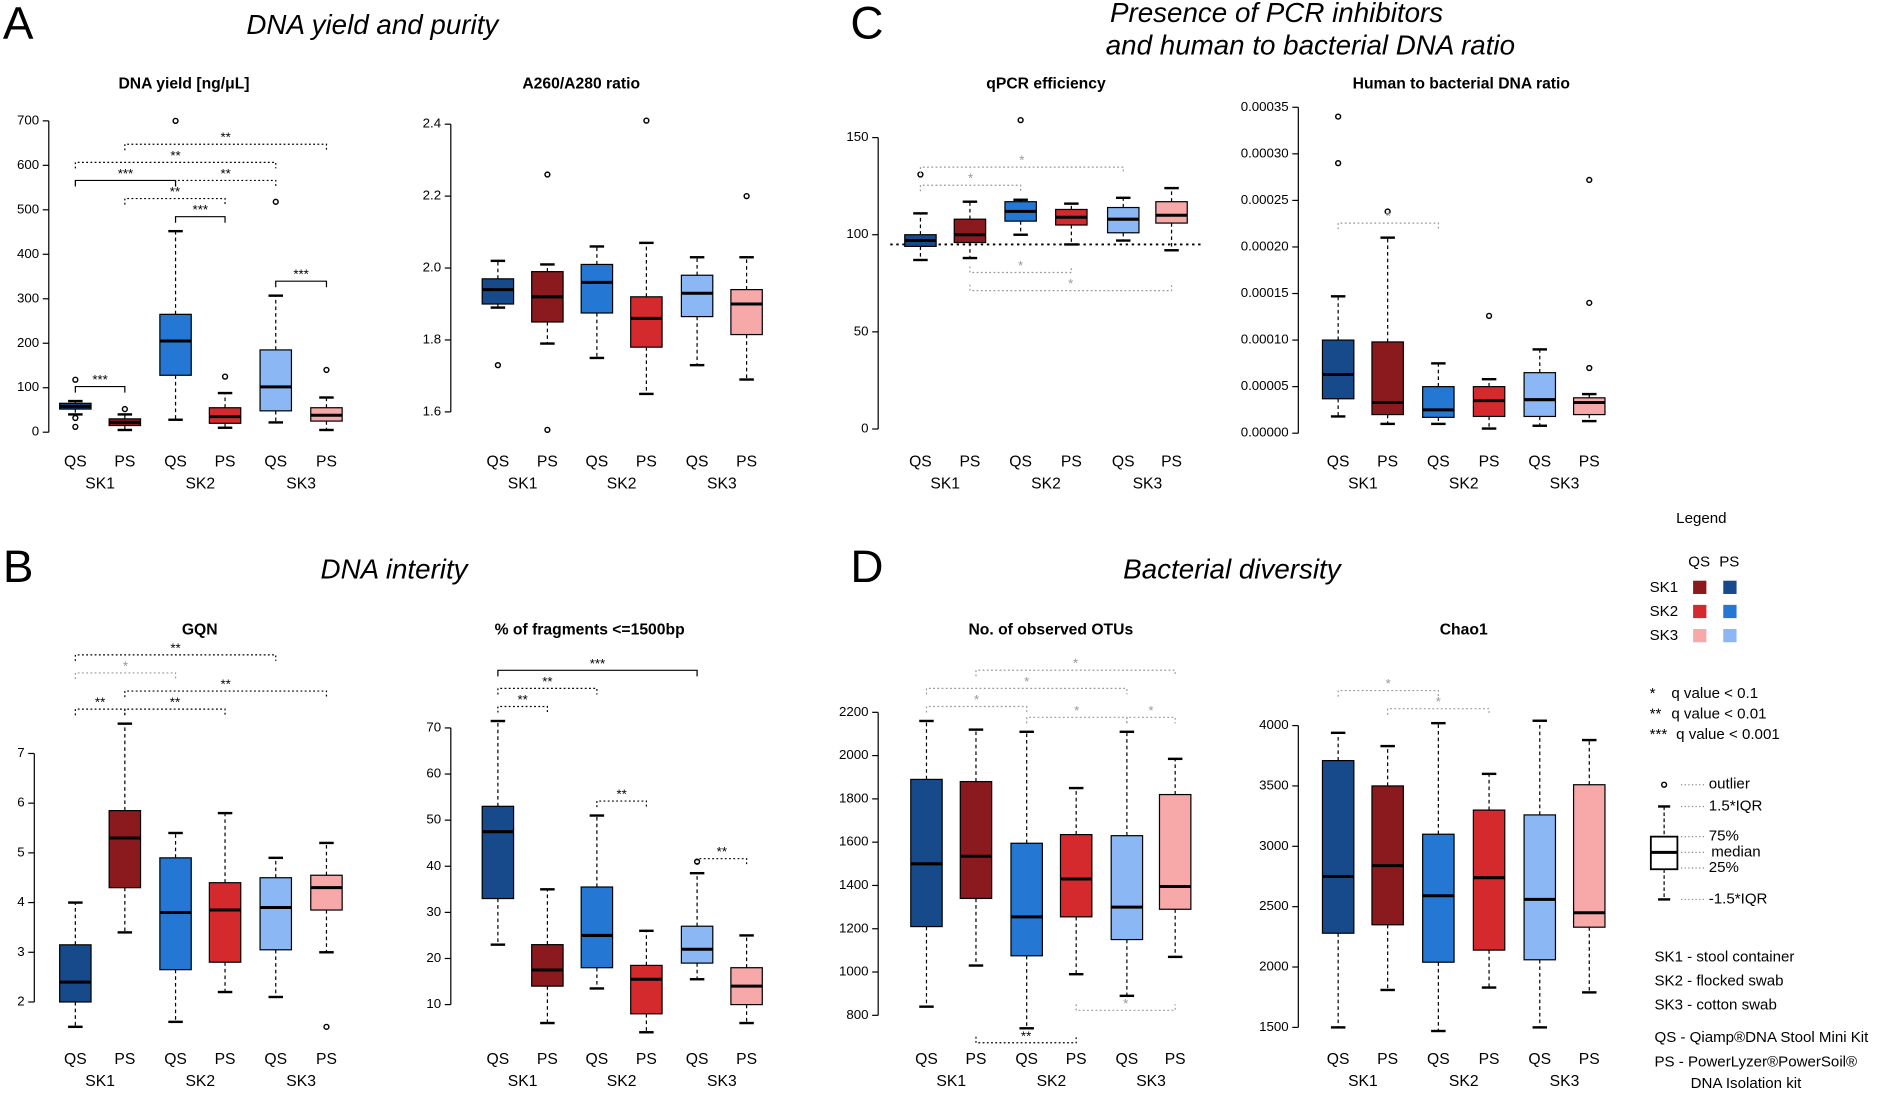  I want to click on y-tick-label: 1400, so click(854, 884).